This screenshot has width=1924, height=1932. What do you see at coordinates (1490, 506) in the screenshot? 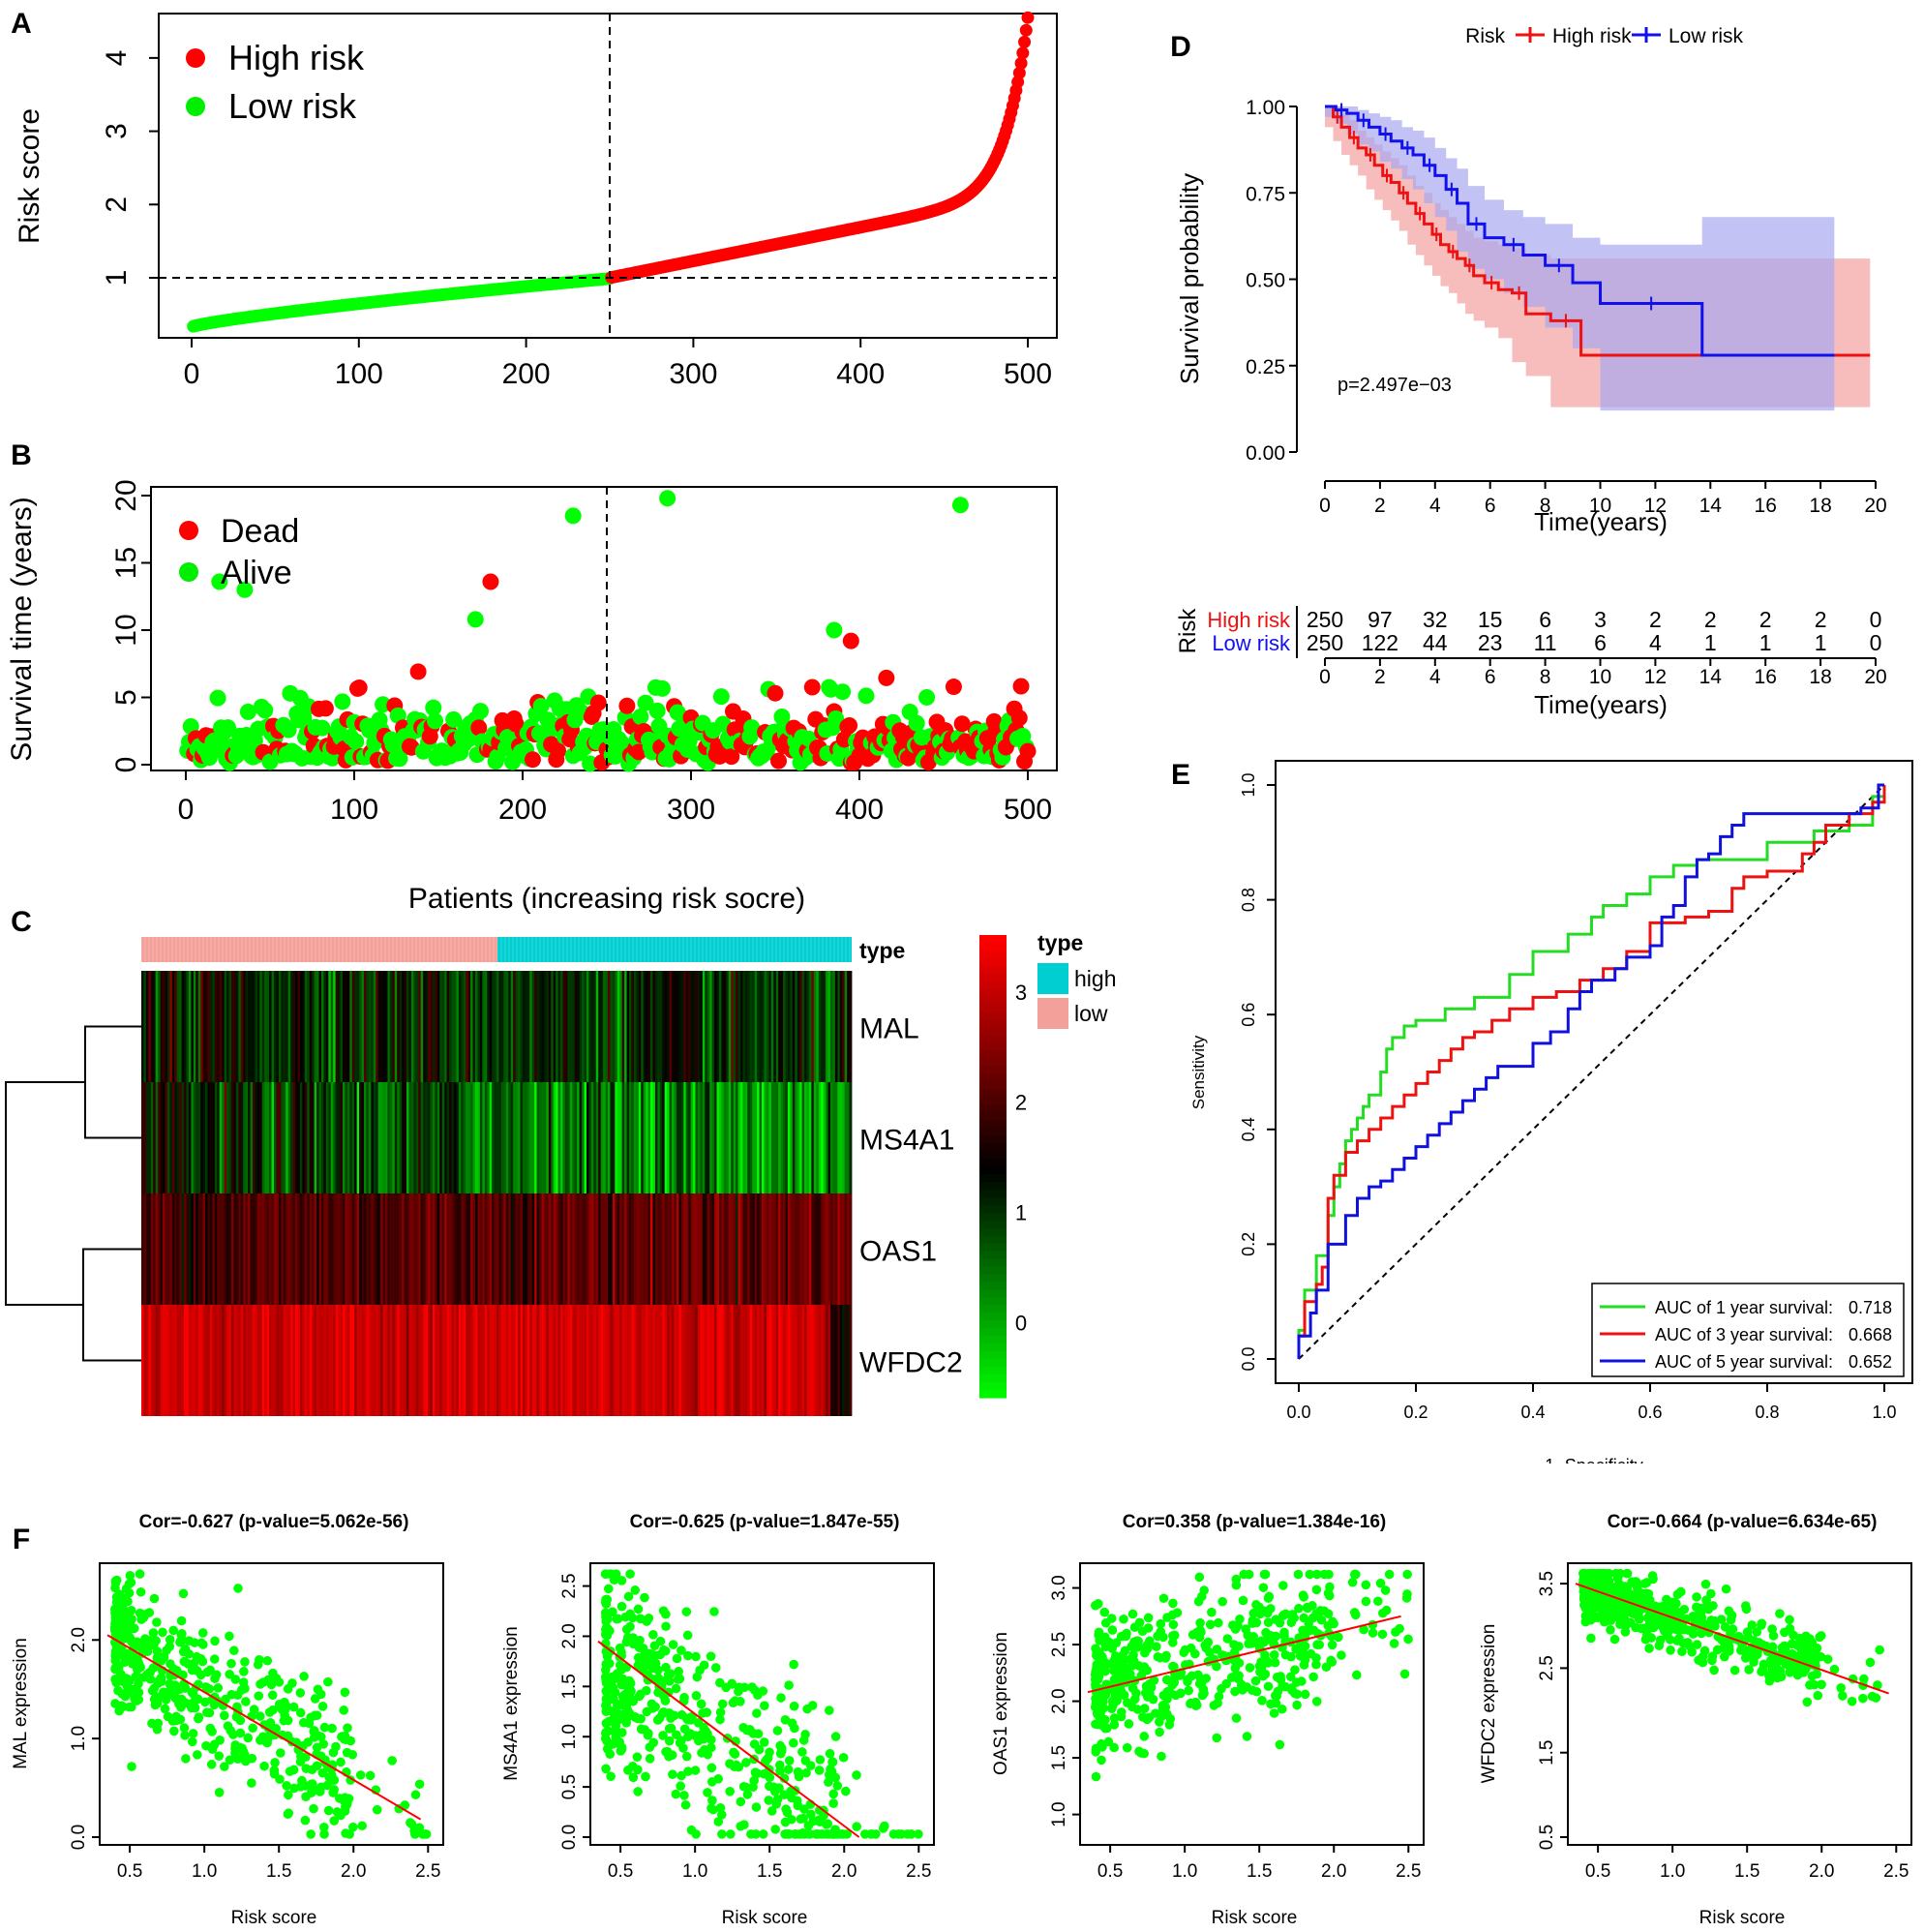
I see `x-tick-label: 6` at bounding box center [1490, 506].